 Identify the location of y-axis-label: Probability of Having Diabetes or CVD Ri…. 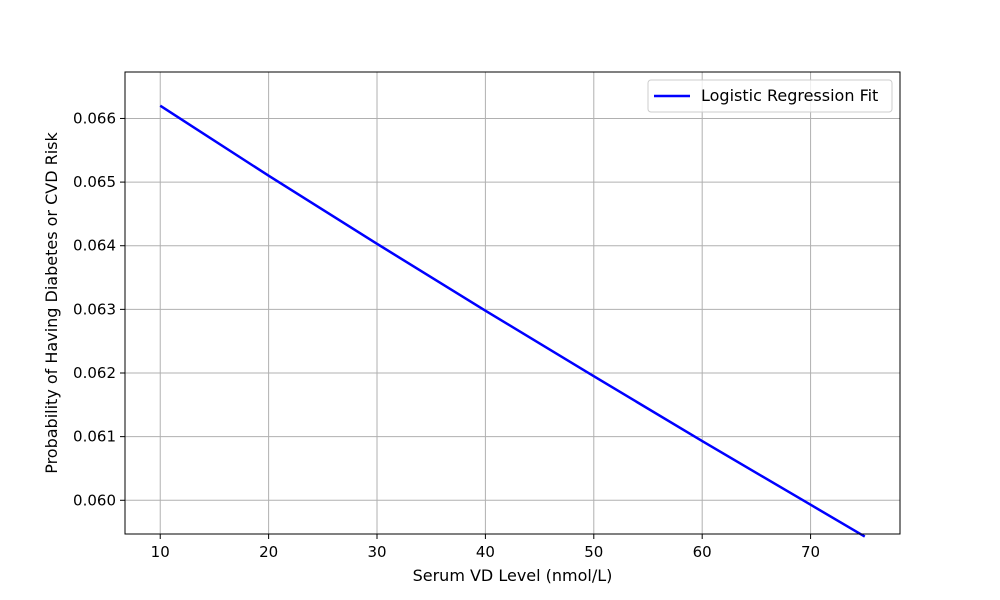
(51, 302).